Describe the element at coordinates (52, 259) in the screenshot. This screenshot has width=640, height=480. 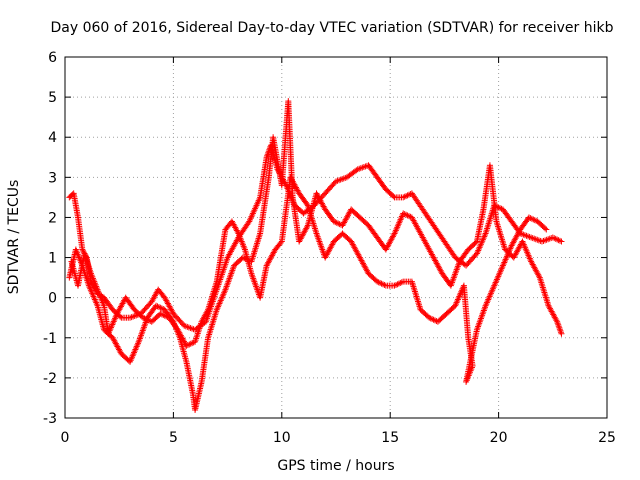
I see `y-tick-label: 1` at that location.